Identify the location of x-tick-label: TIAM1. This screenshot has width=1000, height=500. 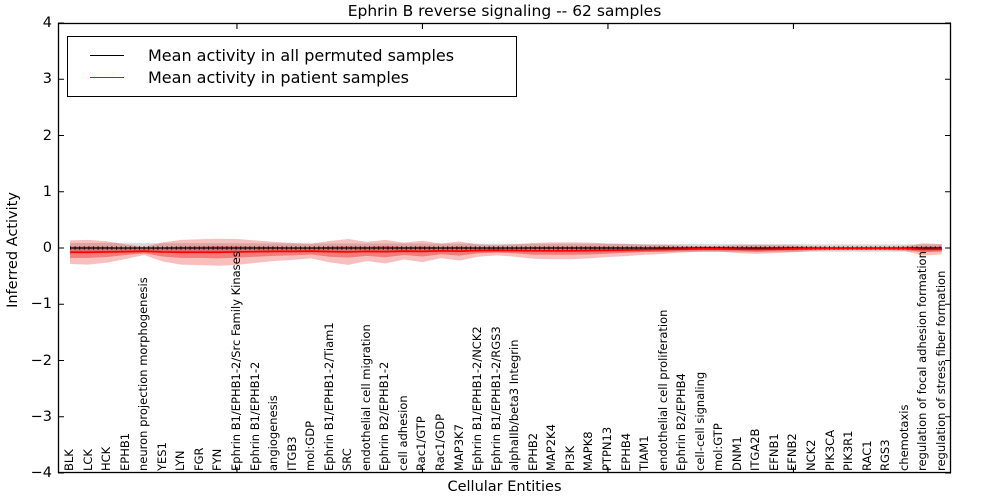
(644, 453).